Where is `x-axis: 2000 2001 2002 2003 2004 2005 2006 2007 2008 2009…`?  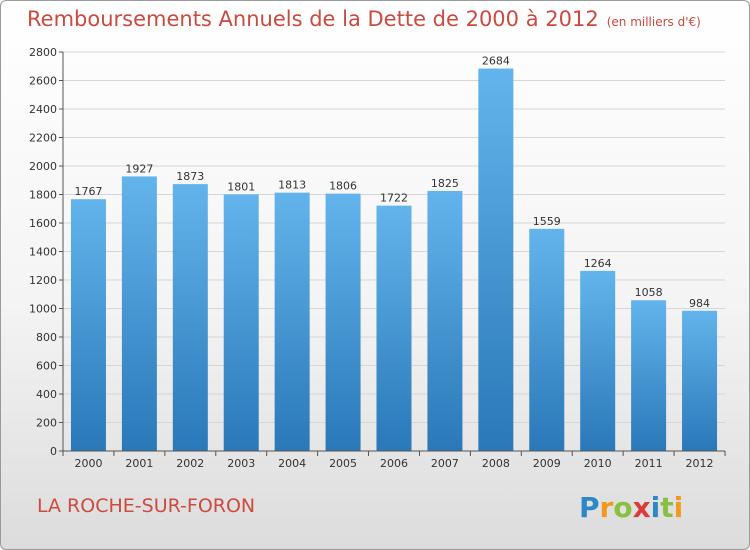 x-axis: 2000 2001 2002 2003 2004 2005 2006 2007 2008 2009… is located at coordinates (394, 460).